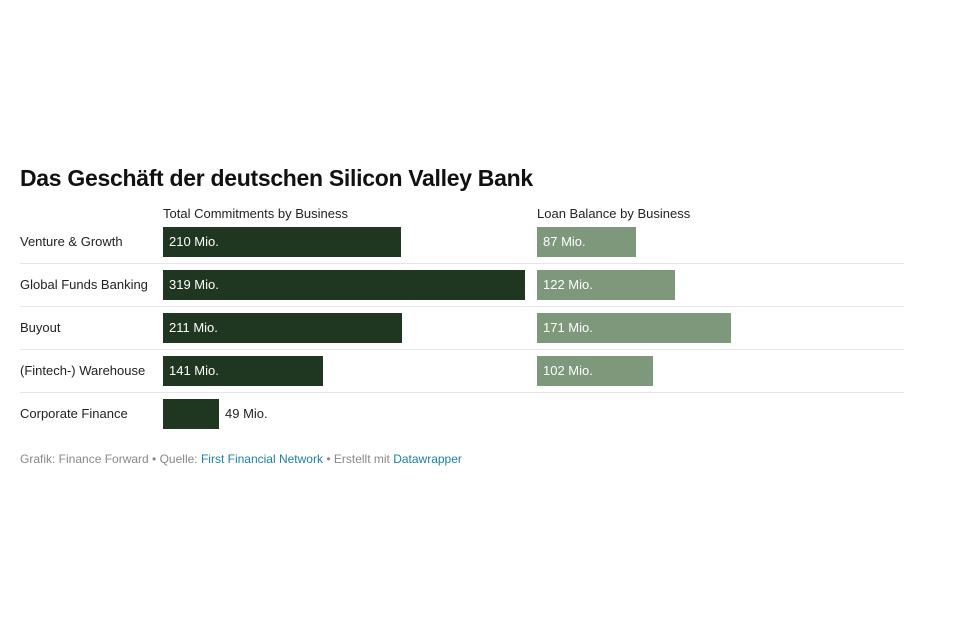  I want to click on bar-value-label: 122 Mio., so click(568, 284).